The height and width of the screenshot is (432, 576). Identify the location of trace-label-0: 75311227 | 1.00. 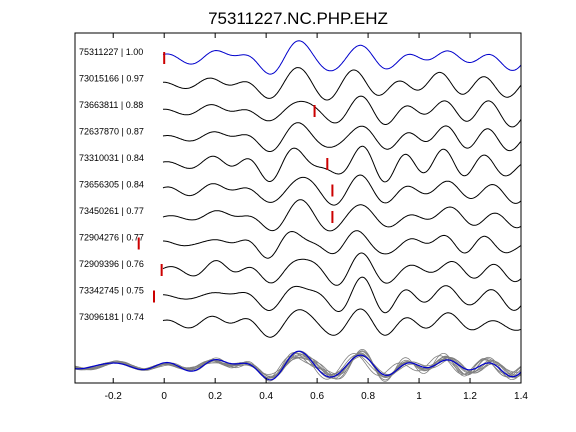
(111, 52).